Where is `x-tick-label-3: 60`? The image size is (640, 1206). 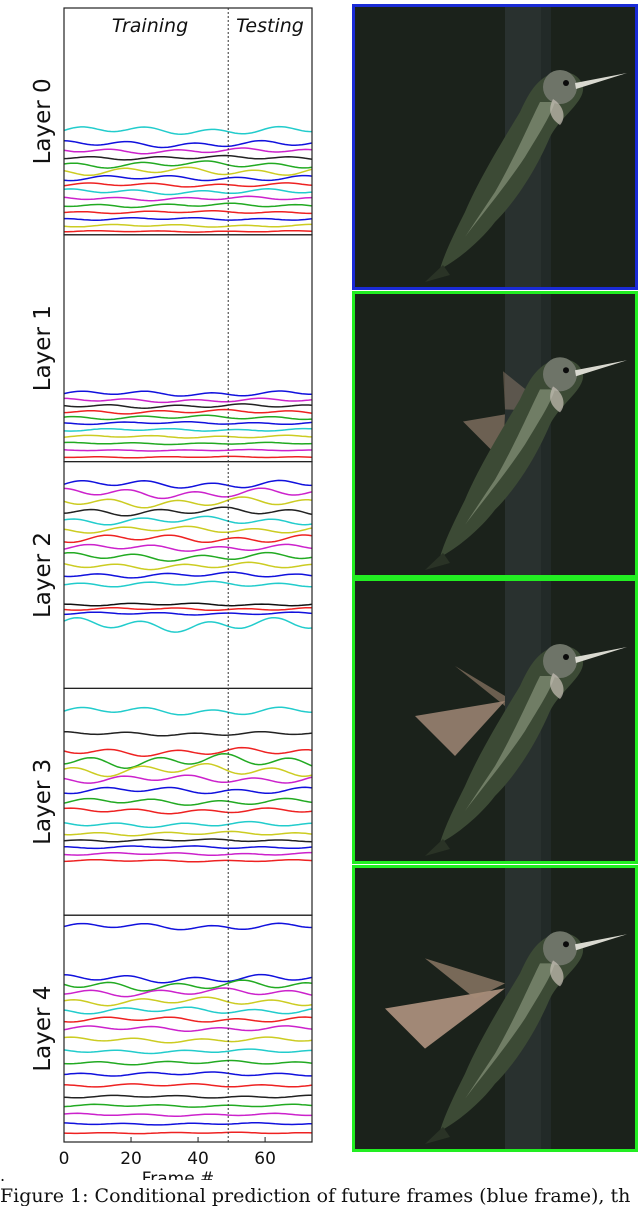
x-tick-label-3: 60 is located at coordinates (265, 1159).